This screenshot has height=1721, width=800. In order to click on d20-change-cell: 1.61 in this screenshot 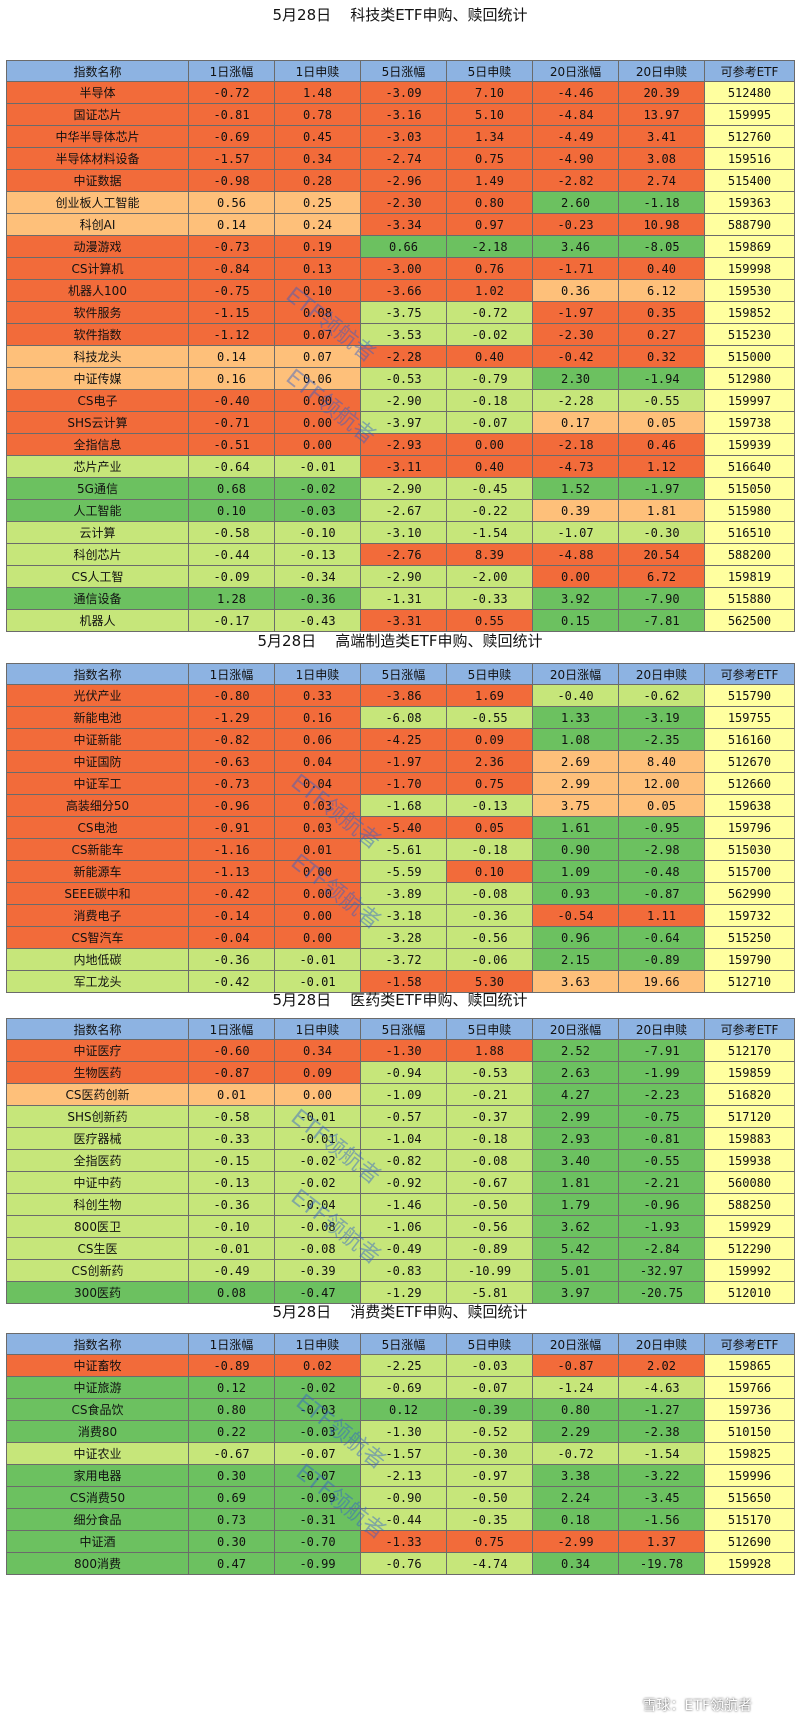, I will do `click(575, 827)`.